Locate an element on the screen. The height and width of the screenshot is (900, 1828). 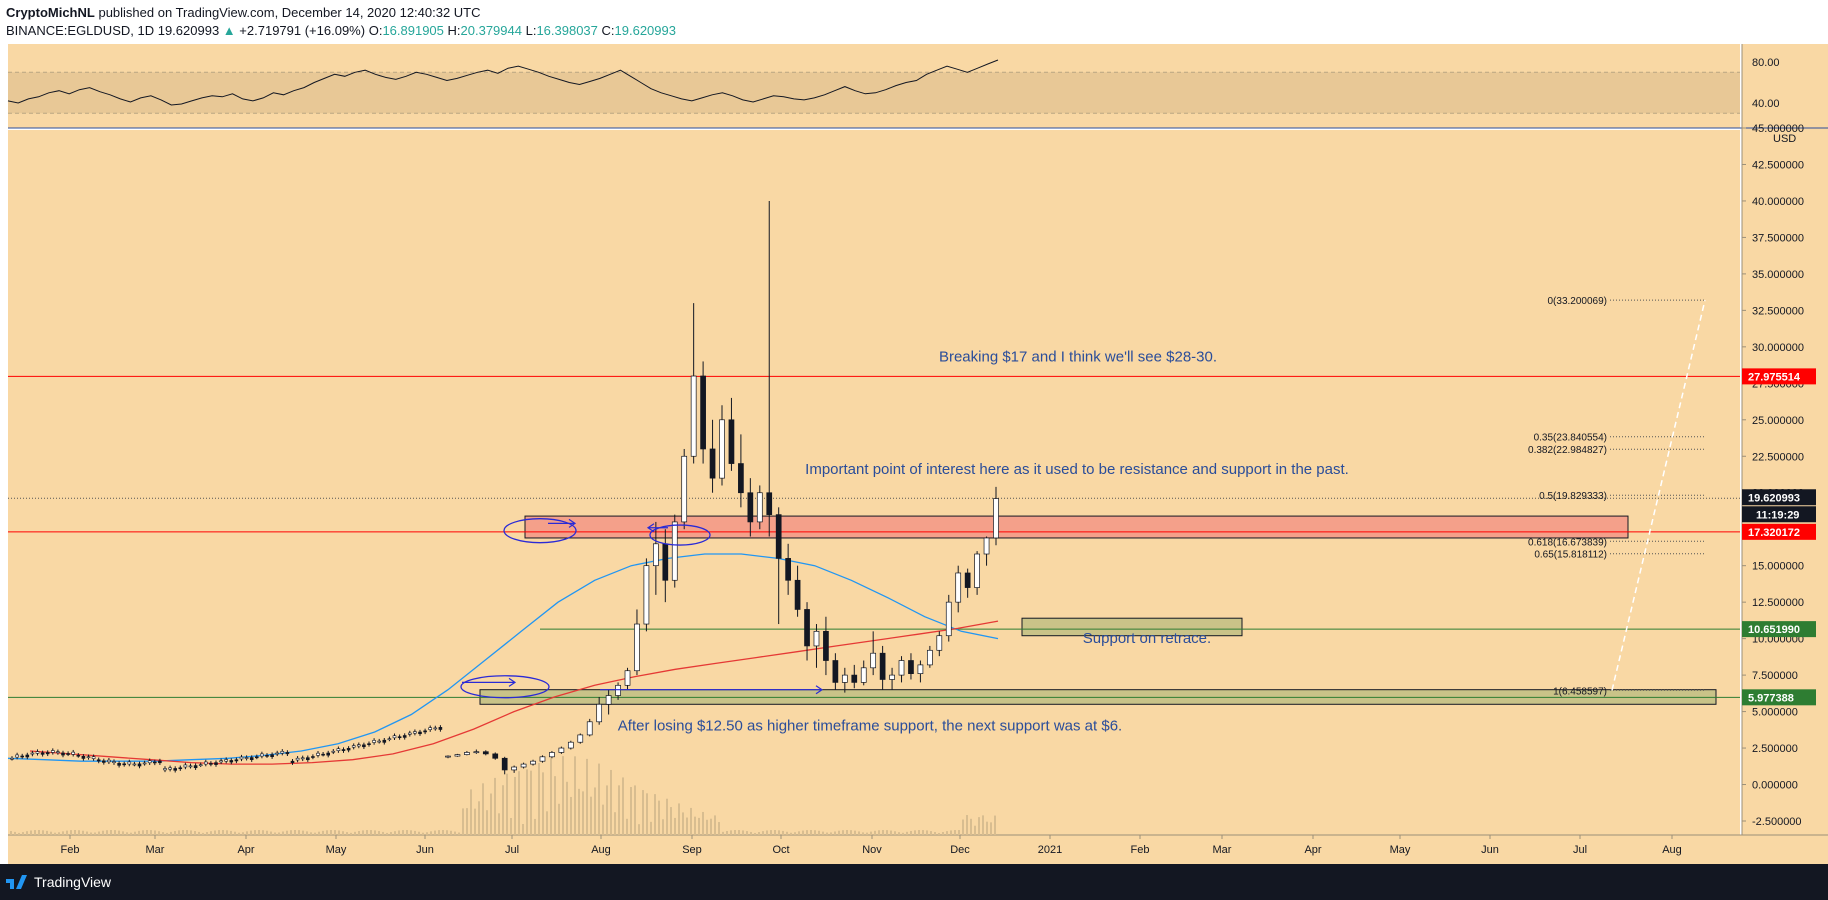
tradingview-brand: TradingView is located at coordinates (73, 882).